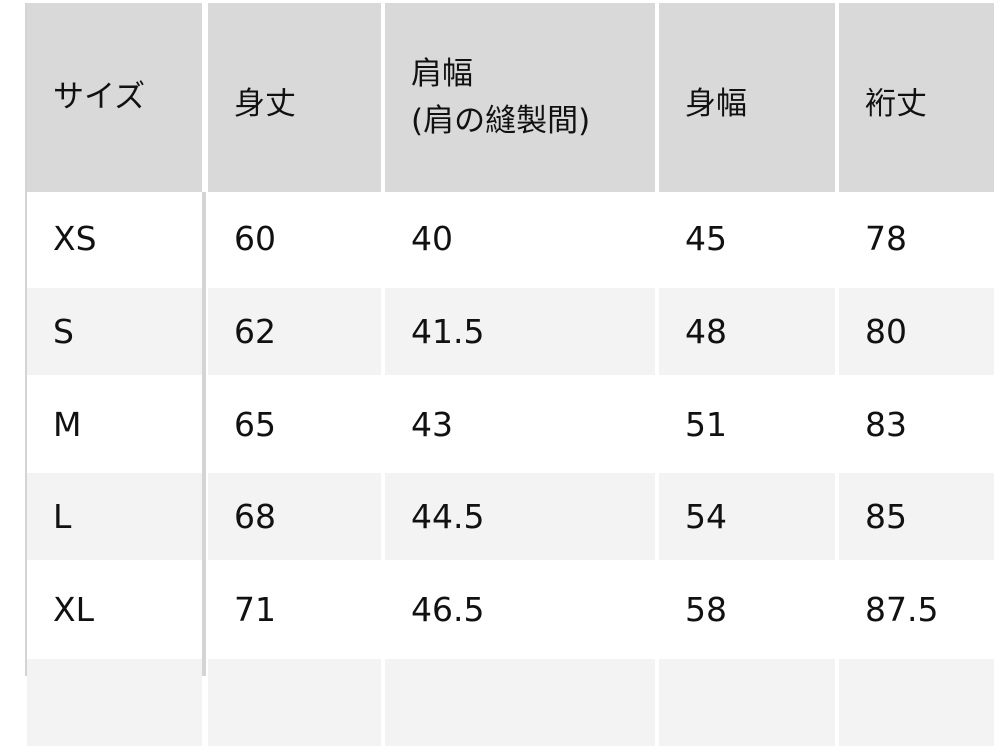 The width and height of the screenshot is (994, 746). Describe the element at coordinates (520, 609) in the screenshot. I see `table-cell-shoulder: 46.5` at that location.